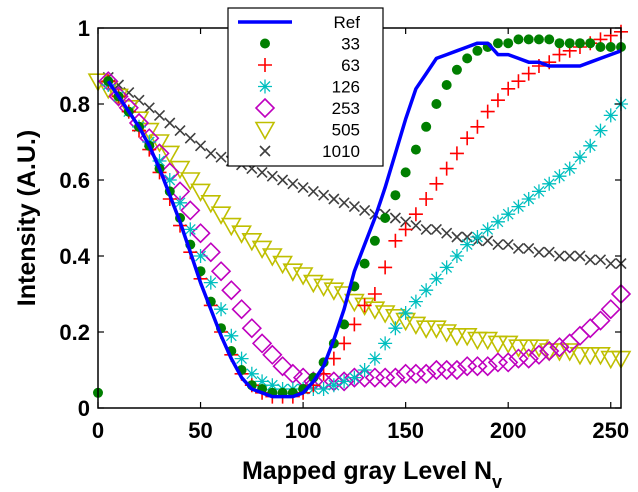 The width and height of the screenshot is (638, 492). I want to click on y-tick-label: 0, so click(84, 408).